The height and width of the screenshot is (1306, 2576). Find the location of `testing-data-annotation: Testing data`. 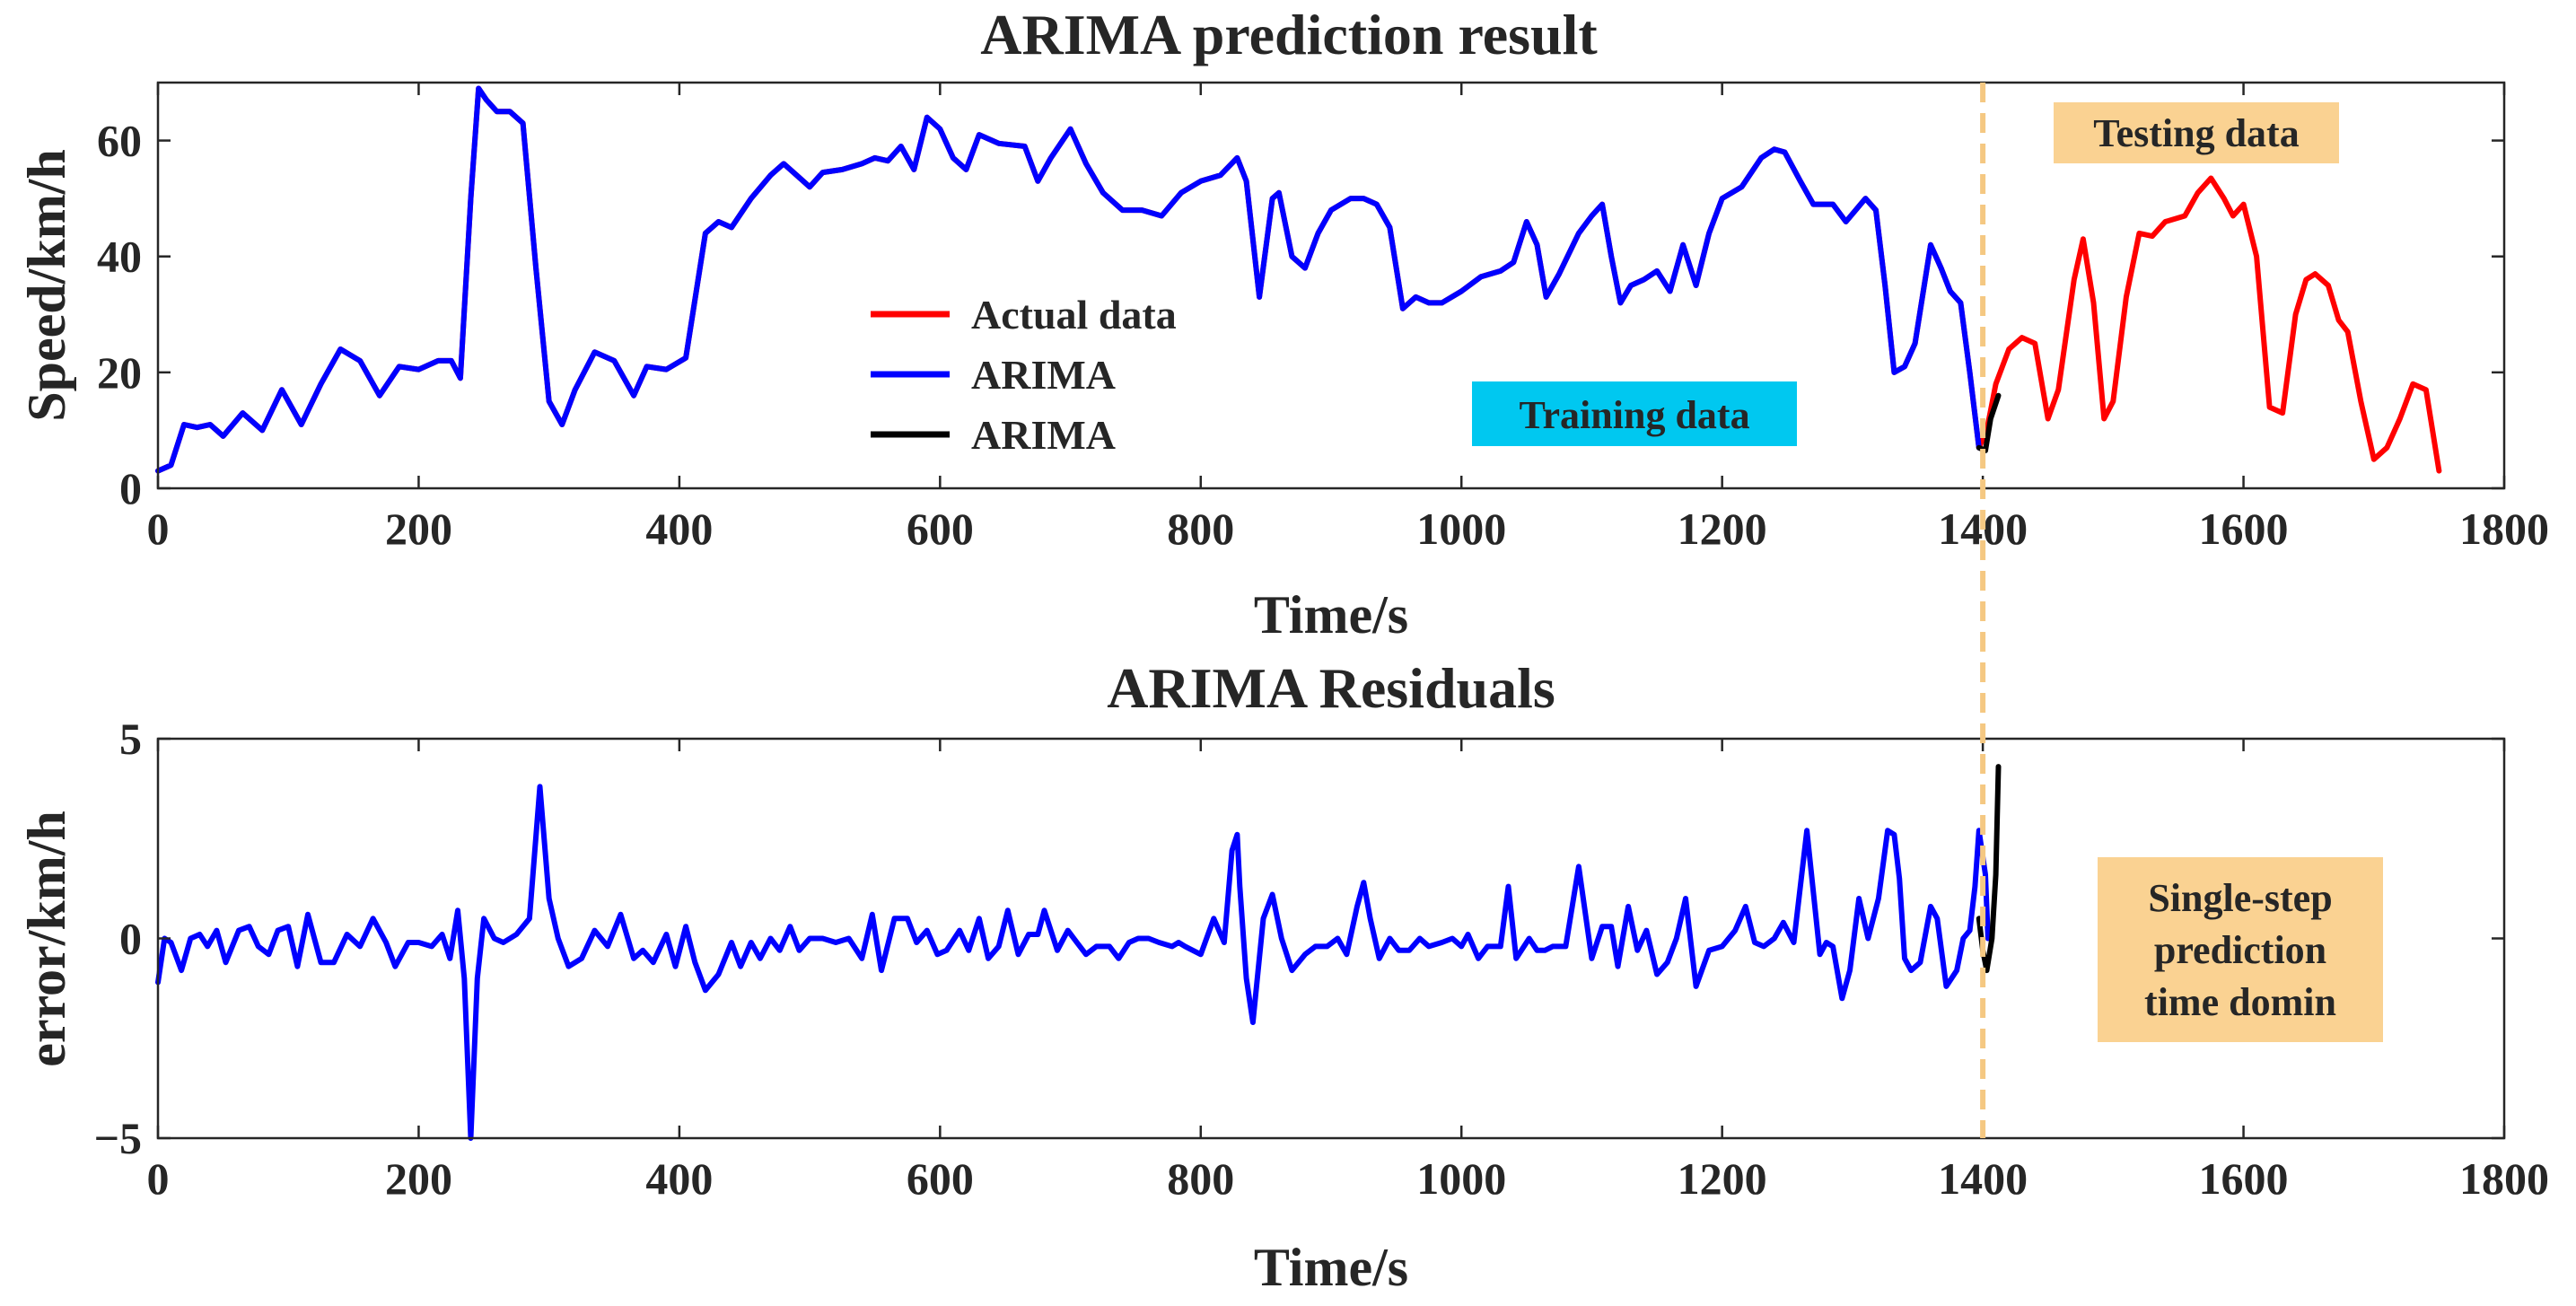

testing-data-annotation: Testing data is located at coordinates (2196, 132).